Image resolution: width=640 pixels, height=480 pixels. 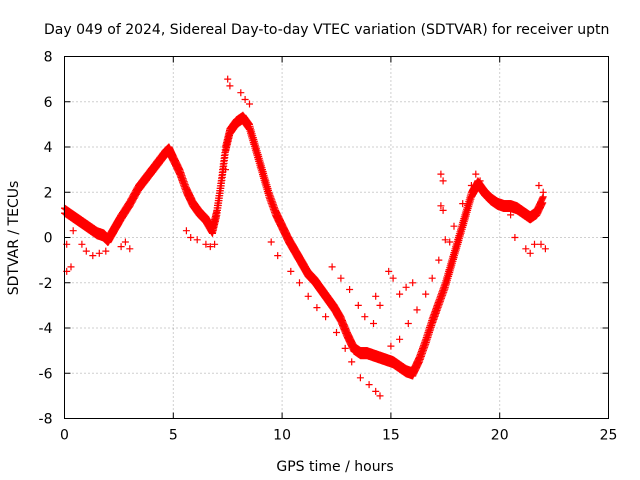 What do you see at coordinates (48, 103) in the screenshot?
I see `y-tick-label: 6` at bounding box center [48, 103].